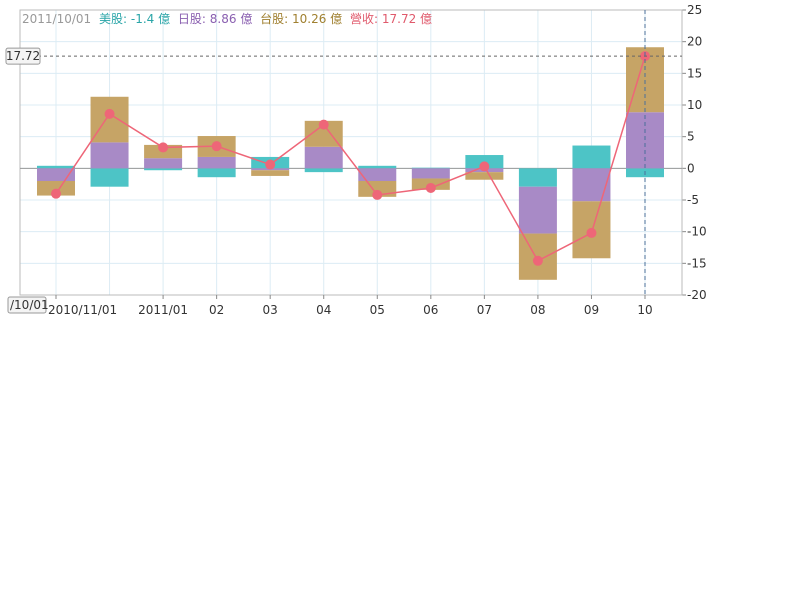 The width and height of the screenshot is (800, 600). I want to click on x-tick-label: 10, so click(644, 310).